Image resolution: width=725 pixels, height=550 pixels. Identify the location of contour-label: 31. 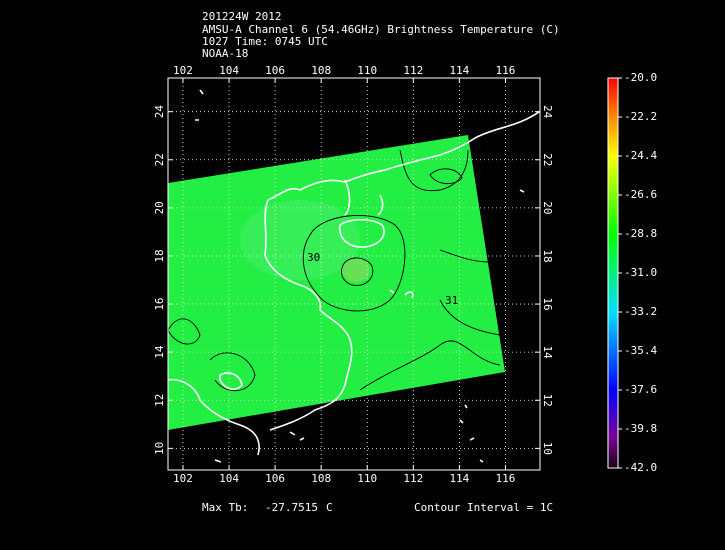
(451, 300).